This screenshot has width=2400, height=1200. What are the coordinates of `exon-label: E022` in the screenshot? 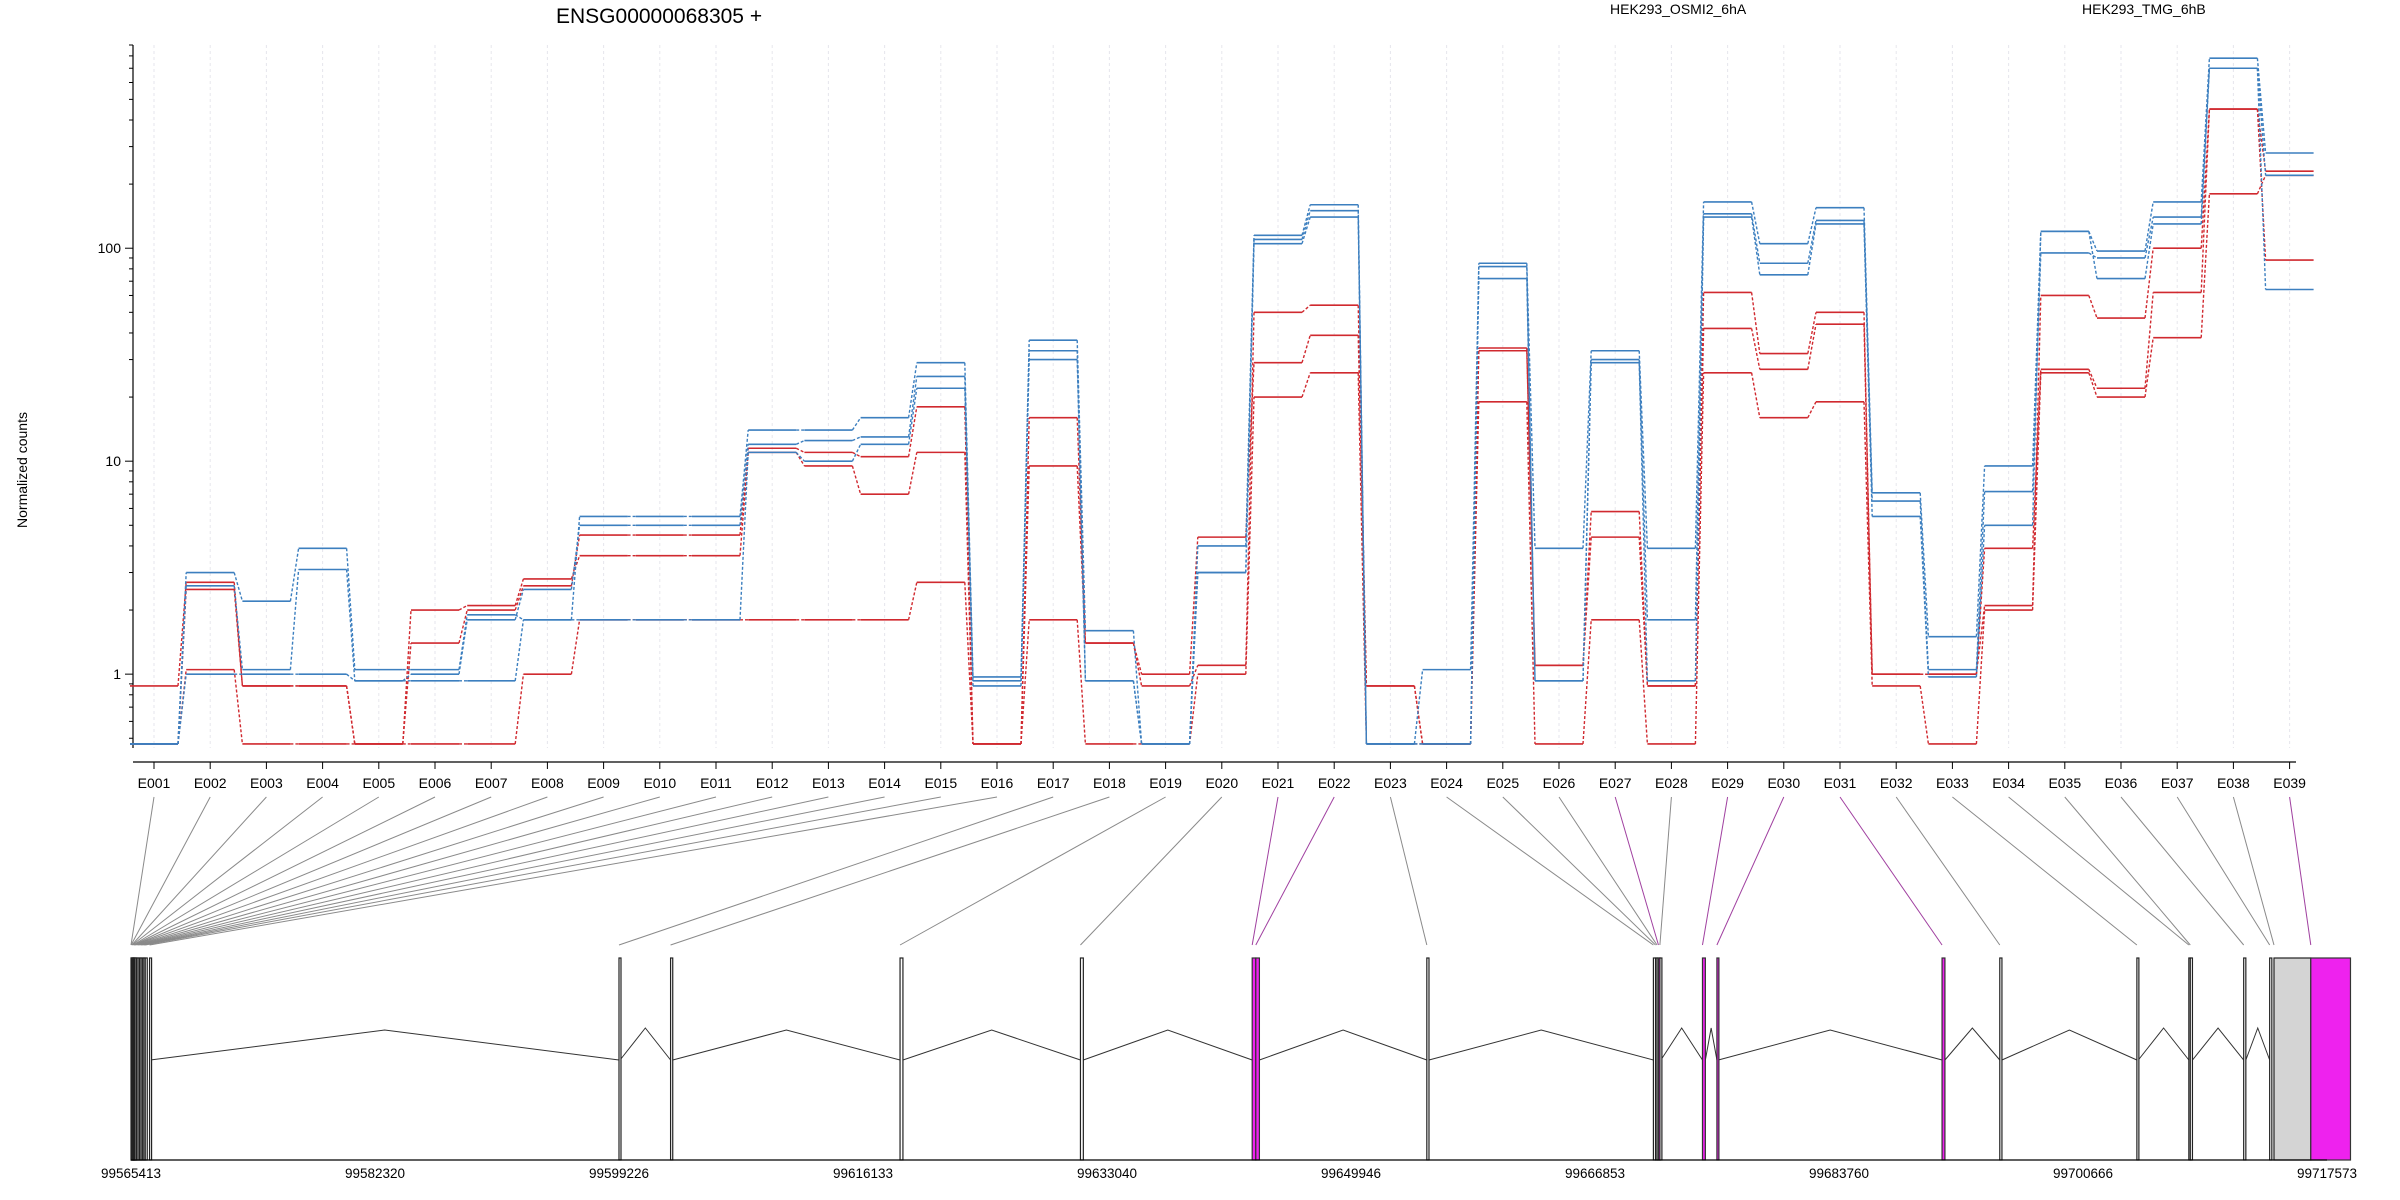 It's located at (1334, 783).